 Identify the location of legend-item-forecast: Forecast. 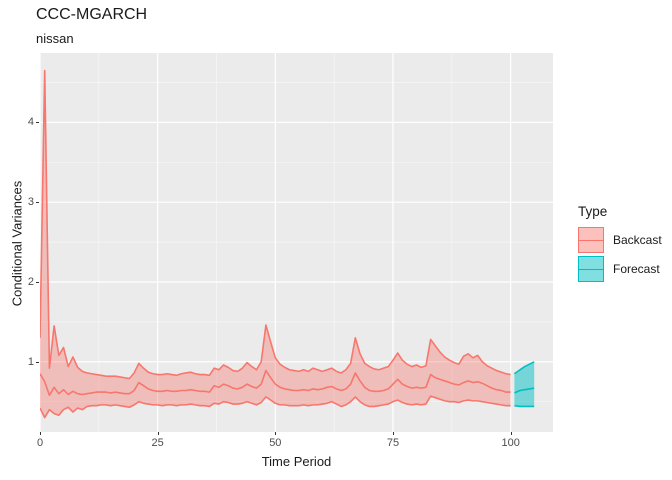
(620, 269).